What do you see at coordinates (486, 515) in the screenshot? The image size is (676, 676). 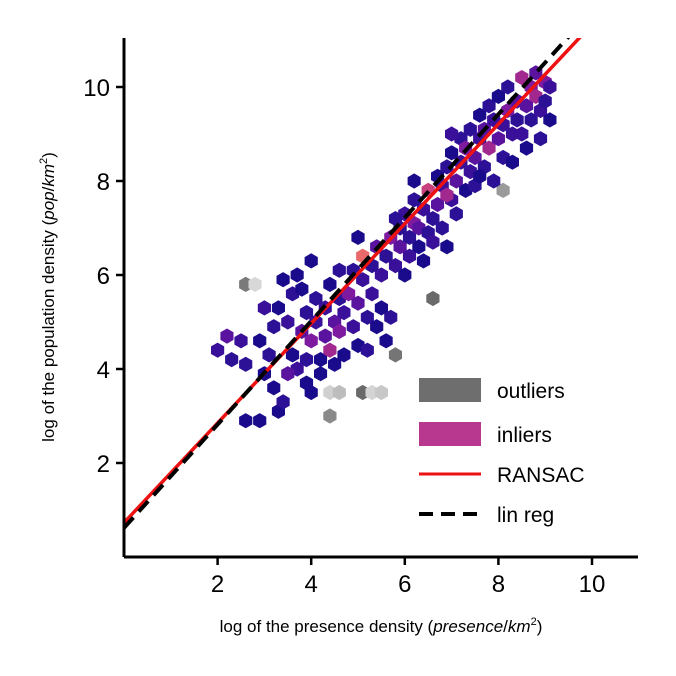 I see `legend-item-lin-reg: lin reg` at bounding box center [486, 515].